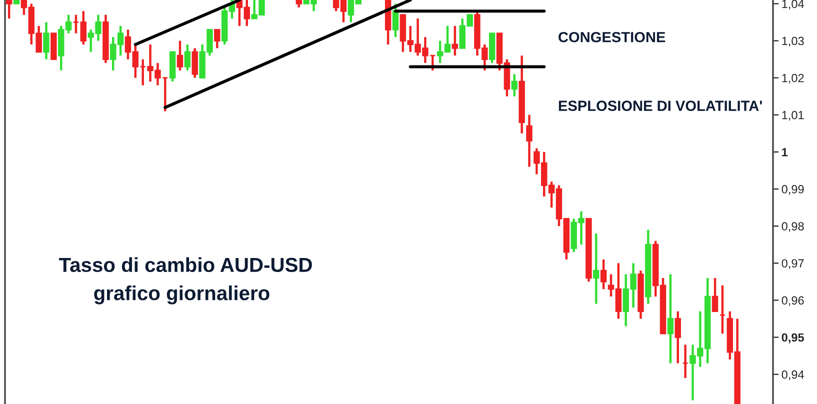 This screenshot has width=817, height=404. Describe the element at coordinates (793, 375) in the screenshot. I see `y-tick-label: 0,94` at that location.